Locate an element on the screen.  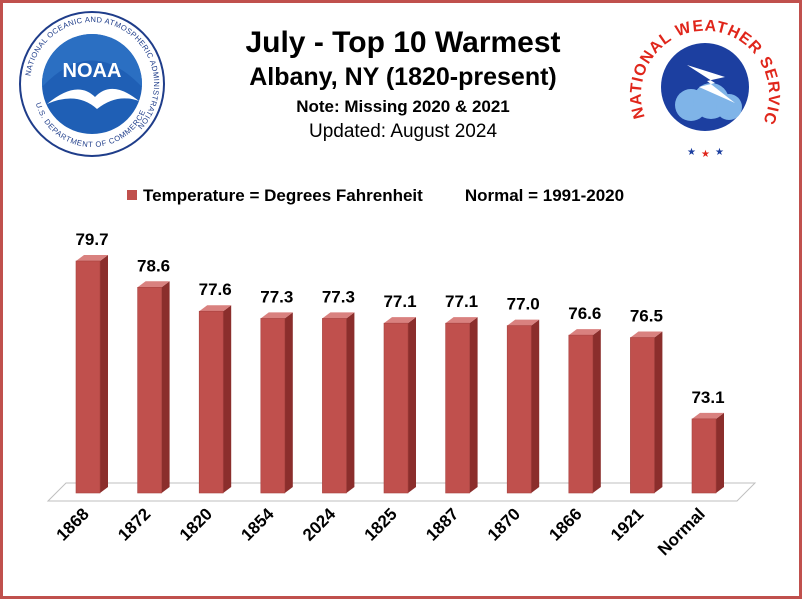
x-tick-label: 1887 is located at coordinates (442, 524).